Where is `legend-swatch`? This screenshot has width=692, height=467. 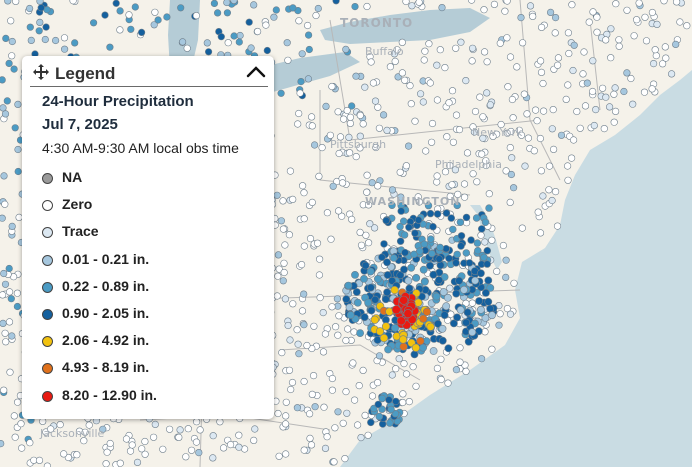 legend-swatch is located at coordinates (47, 369).